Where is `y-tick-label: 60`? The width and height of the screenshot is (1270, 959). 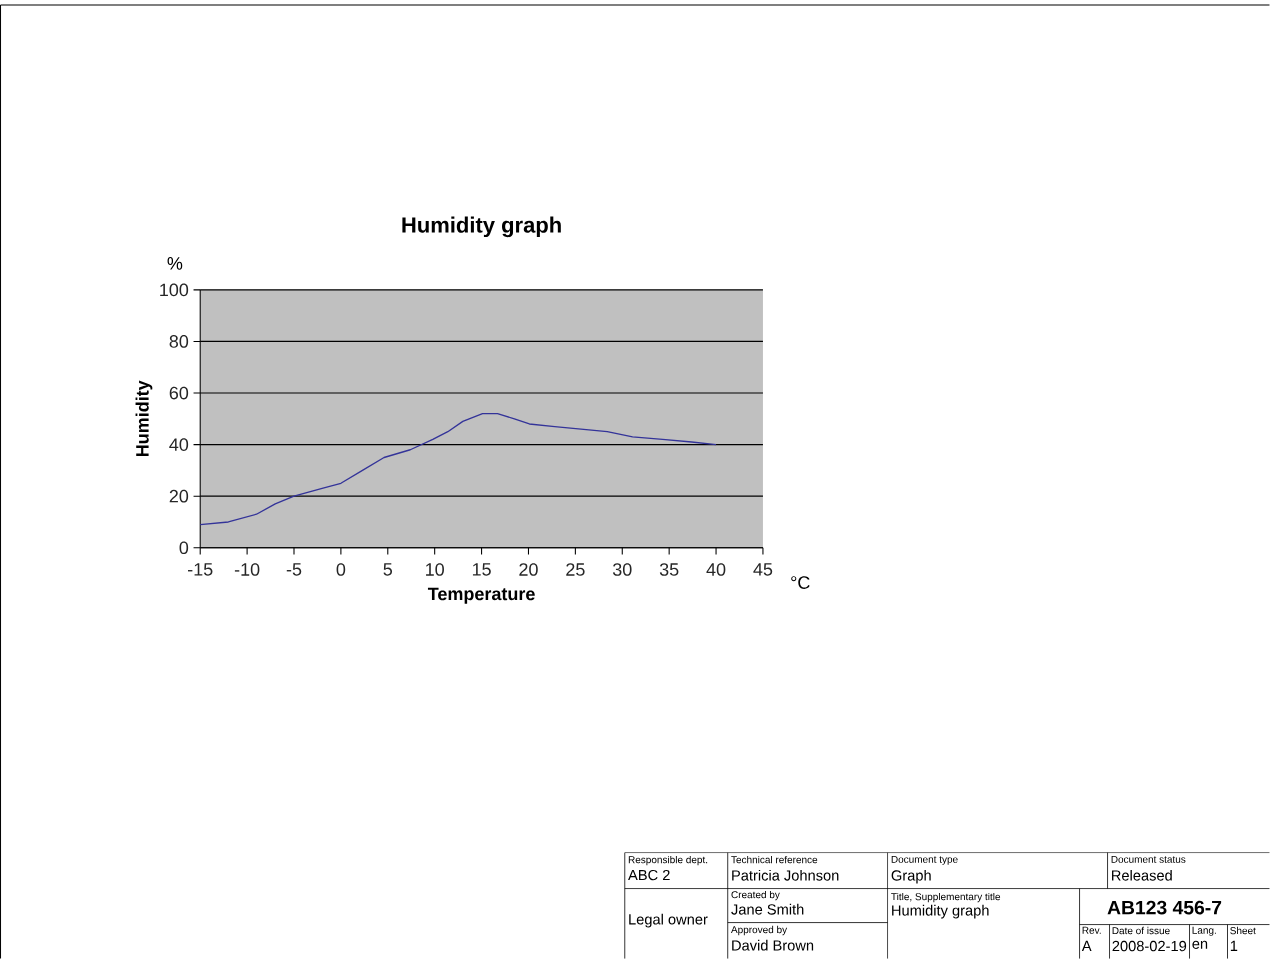 y-tick-label: 60 is located at coordinates (179, 393).